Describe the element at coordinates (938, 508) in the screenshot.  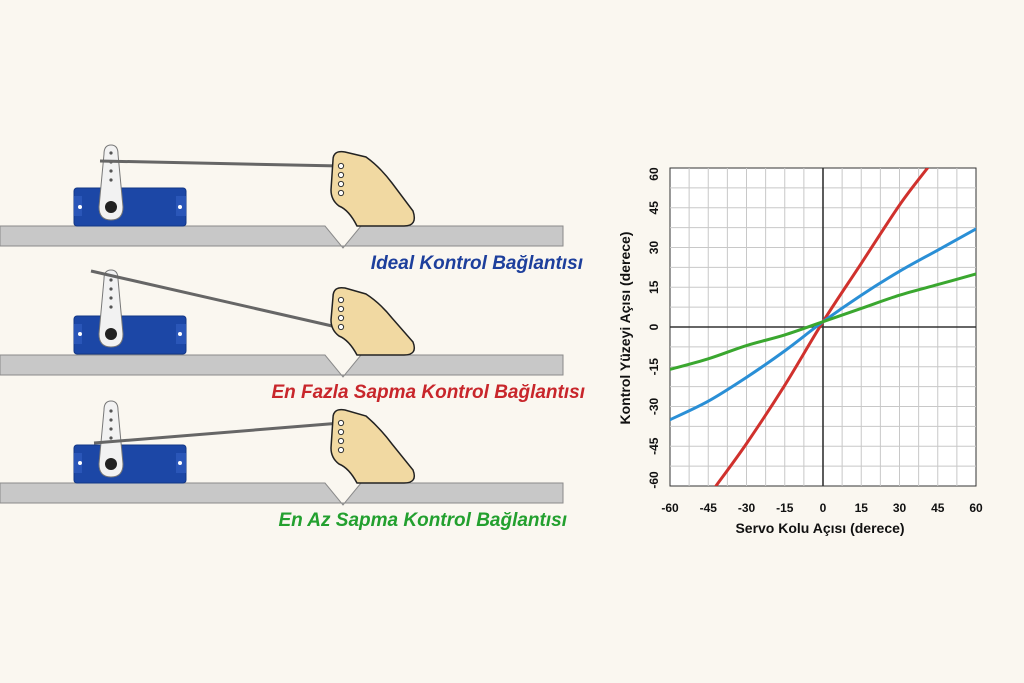
I see `x-tick-label: 45` at that location.